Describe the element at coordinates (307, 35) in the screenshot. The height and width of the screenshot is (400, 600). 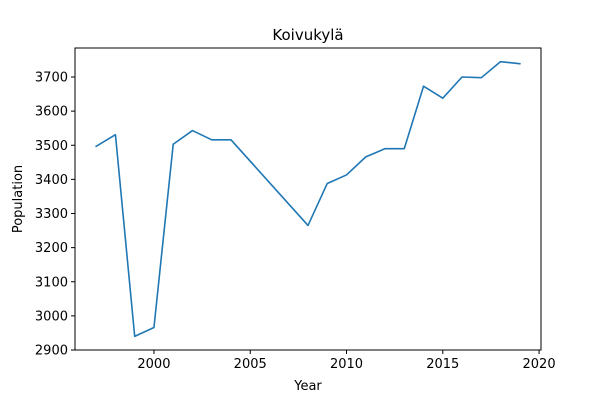
I see `chart-title: Koivukylä` at that location.